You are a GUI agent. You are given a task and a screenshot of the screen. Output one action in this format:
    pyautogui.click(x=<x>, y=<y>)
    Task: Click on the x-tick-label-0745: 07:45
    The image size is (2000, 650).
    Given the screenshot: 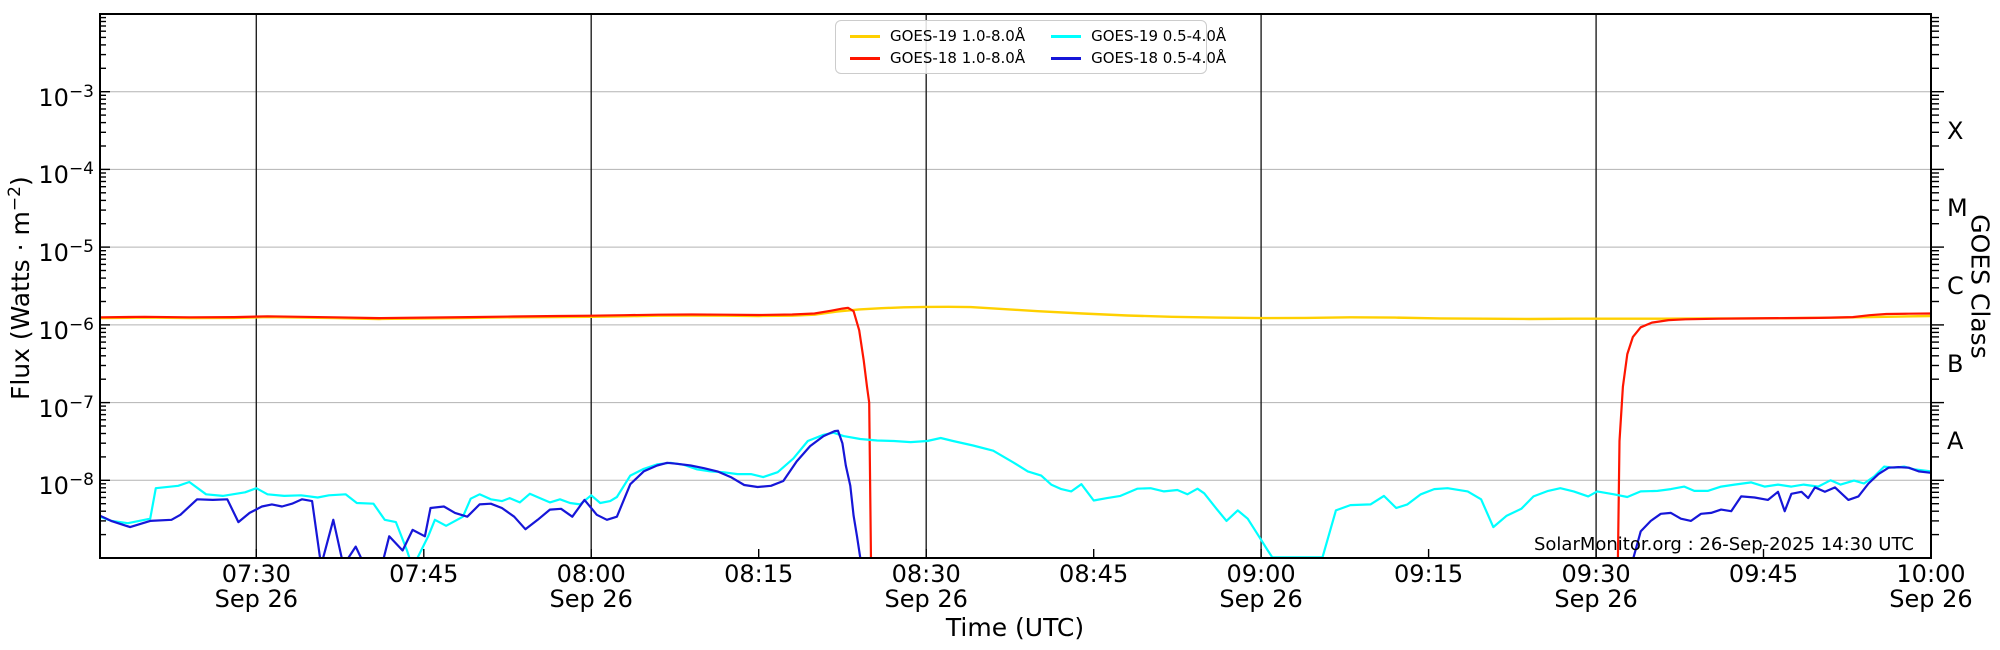 What is the action you would take?
    pyautogui.click(x=424, y=574)
    